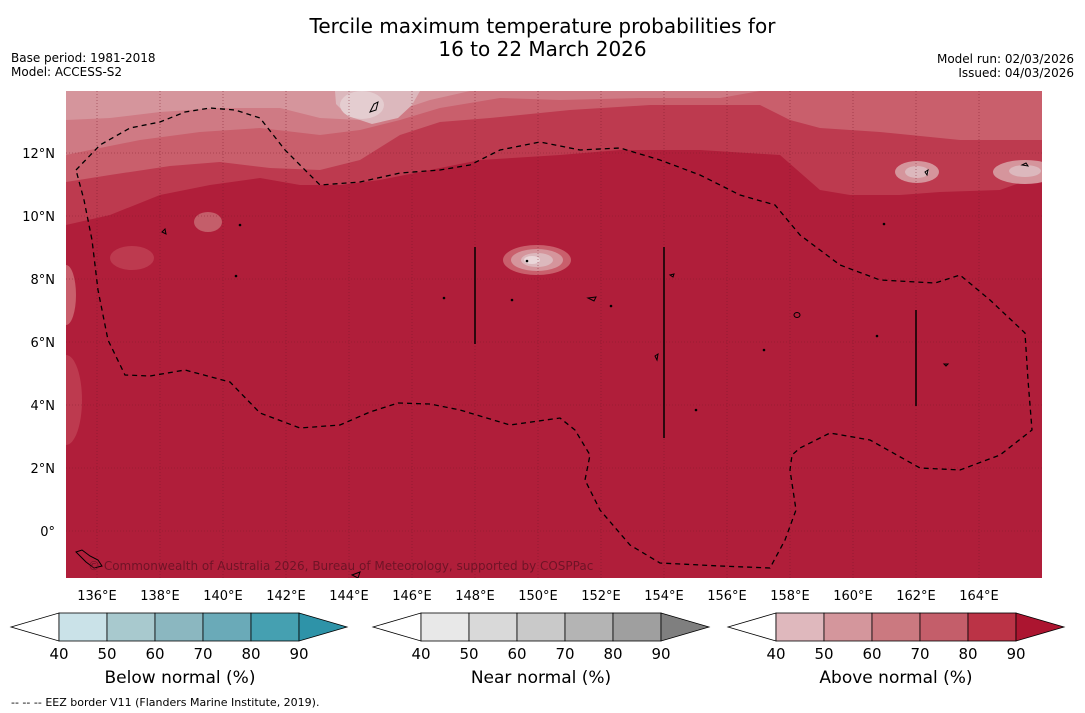  What do you see at coordinates (853, 596) in the screenshot?
I see `lon-label: 160°E` at bounding box center [853, 596].